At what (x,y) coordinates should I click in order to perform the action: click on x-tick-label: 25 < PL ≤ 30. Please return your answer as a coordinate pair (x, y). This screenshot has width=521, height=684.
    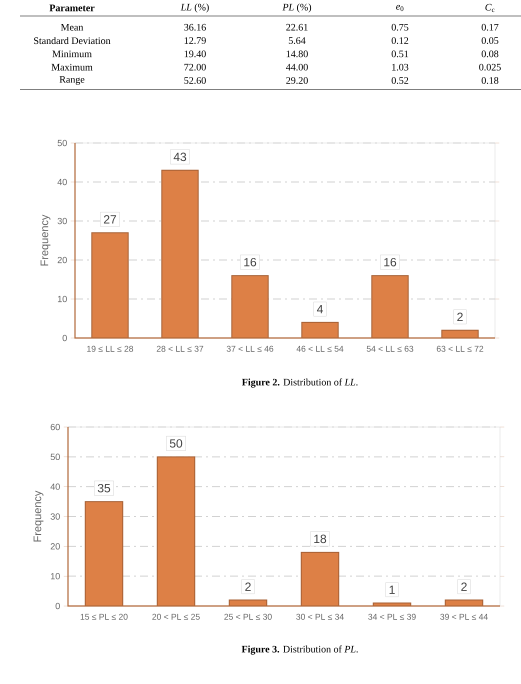
    Looking at the image, I should click on (248, 617).